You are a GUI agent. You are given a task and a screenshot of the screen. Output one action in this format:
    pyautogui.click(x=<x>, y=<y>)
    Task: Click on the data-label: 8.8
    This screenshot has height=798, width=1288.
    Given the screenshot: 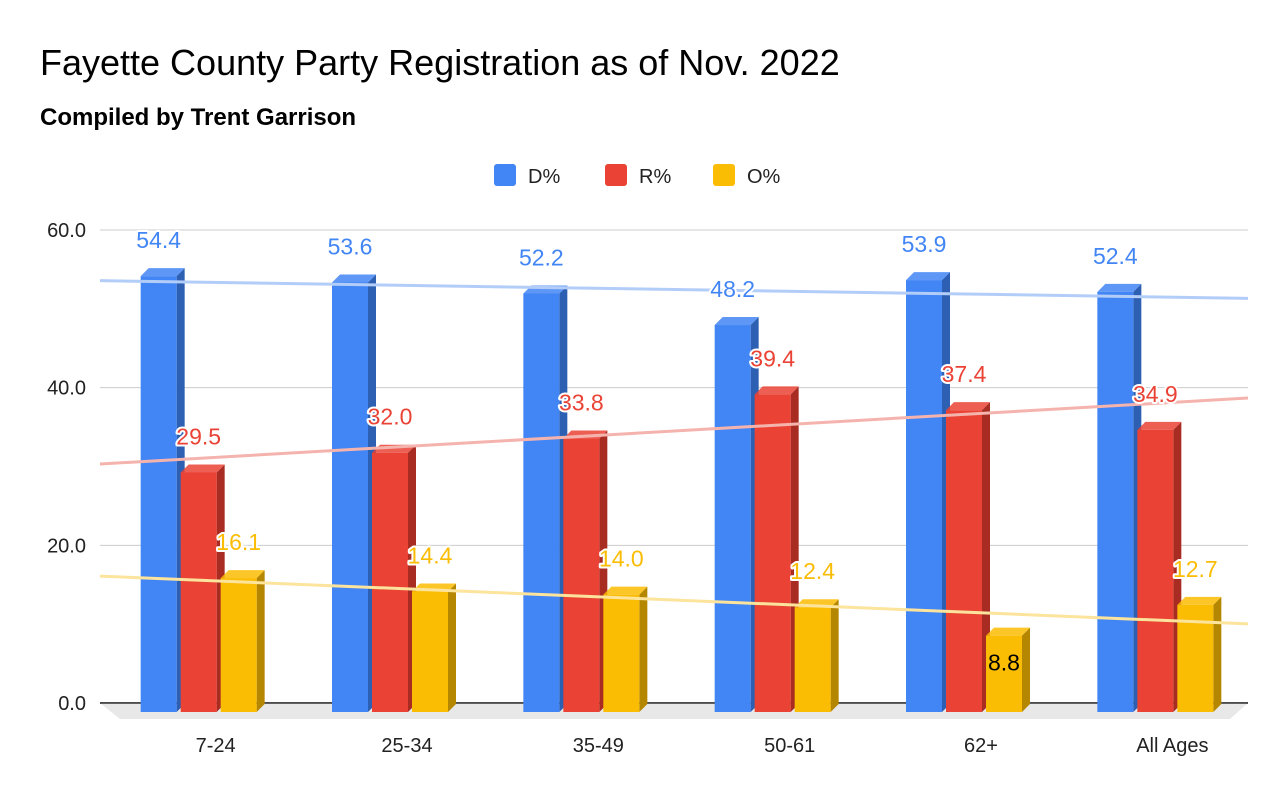 What is the action you would take?
    pyautogui.click(x=1004, y=663)
    